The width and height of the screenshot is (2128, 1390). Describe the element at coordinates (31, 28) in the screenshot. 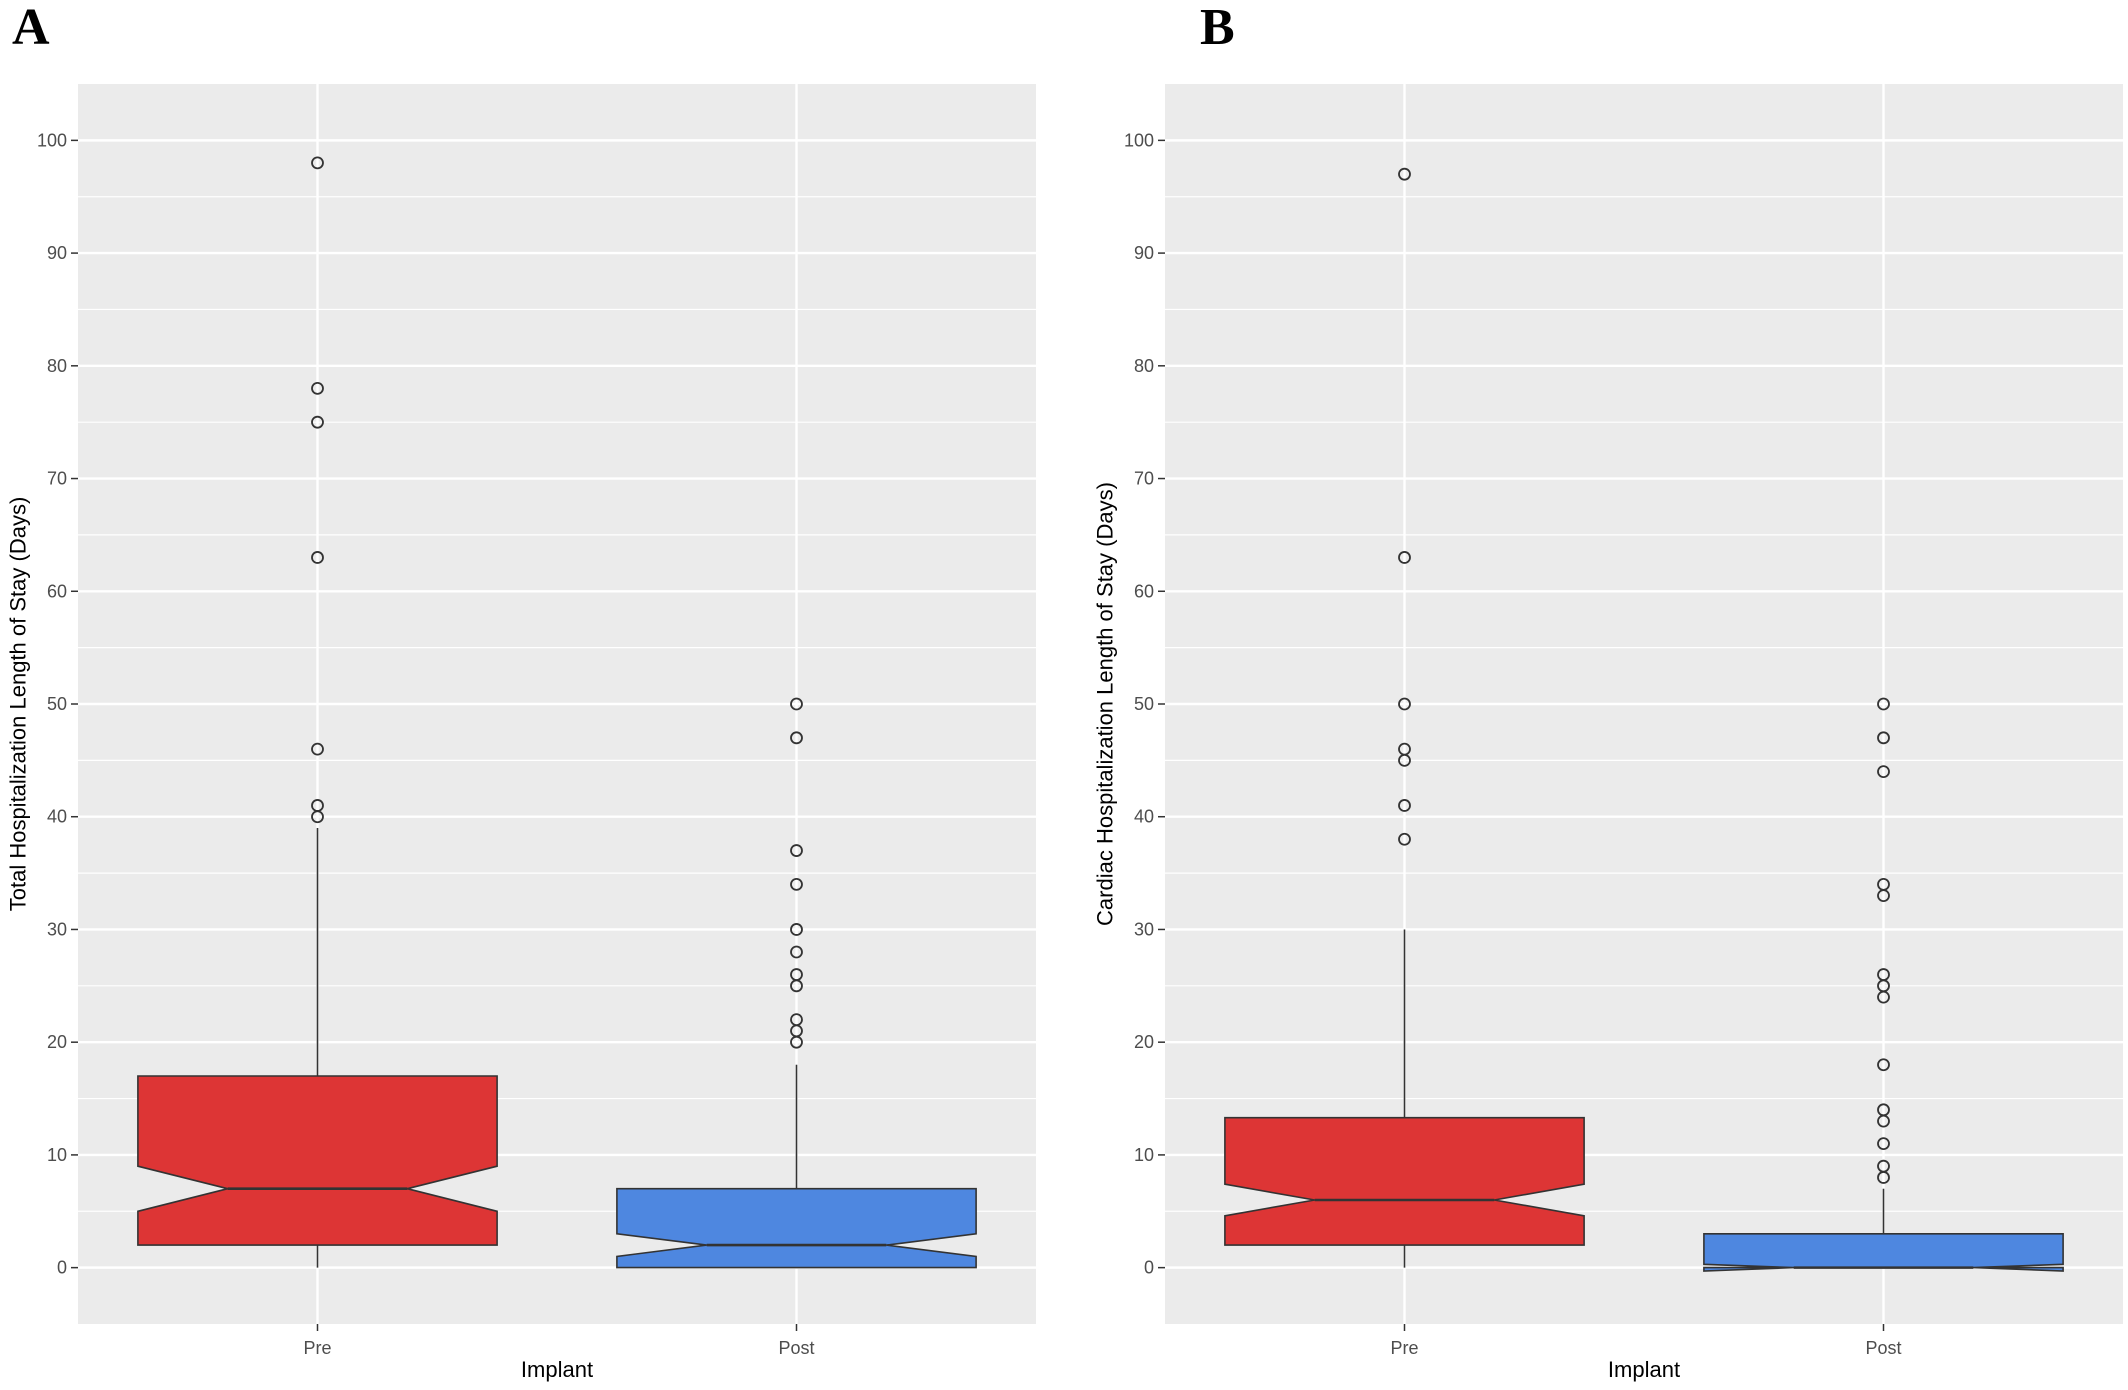

I see `panel-label-a: A` at that location.